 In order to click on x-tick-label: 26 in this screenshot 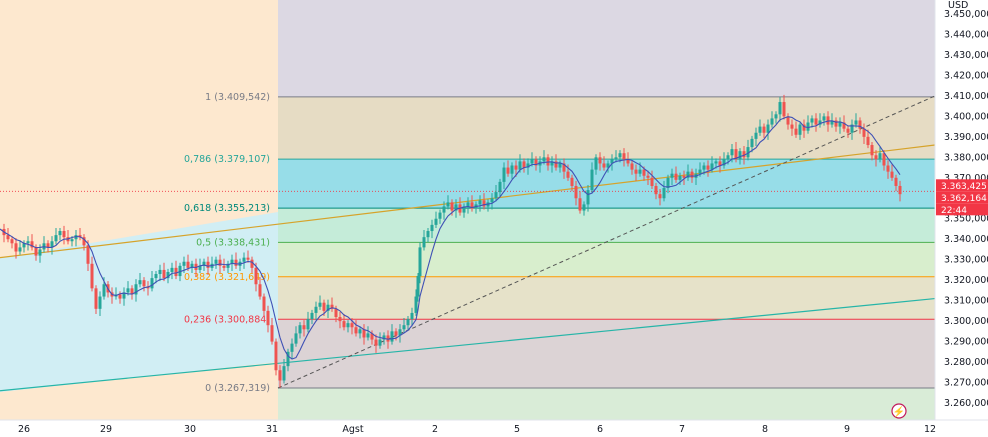, I will do `click(24, 429)`.